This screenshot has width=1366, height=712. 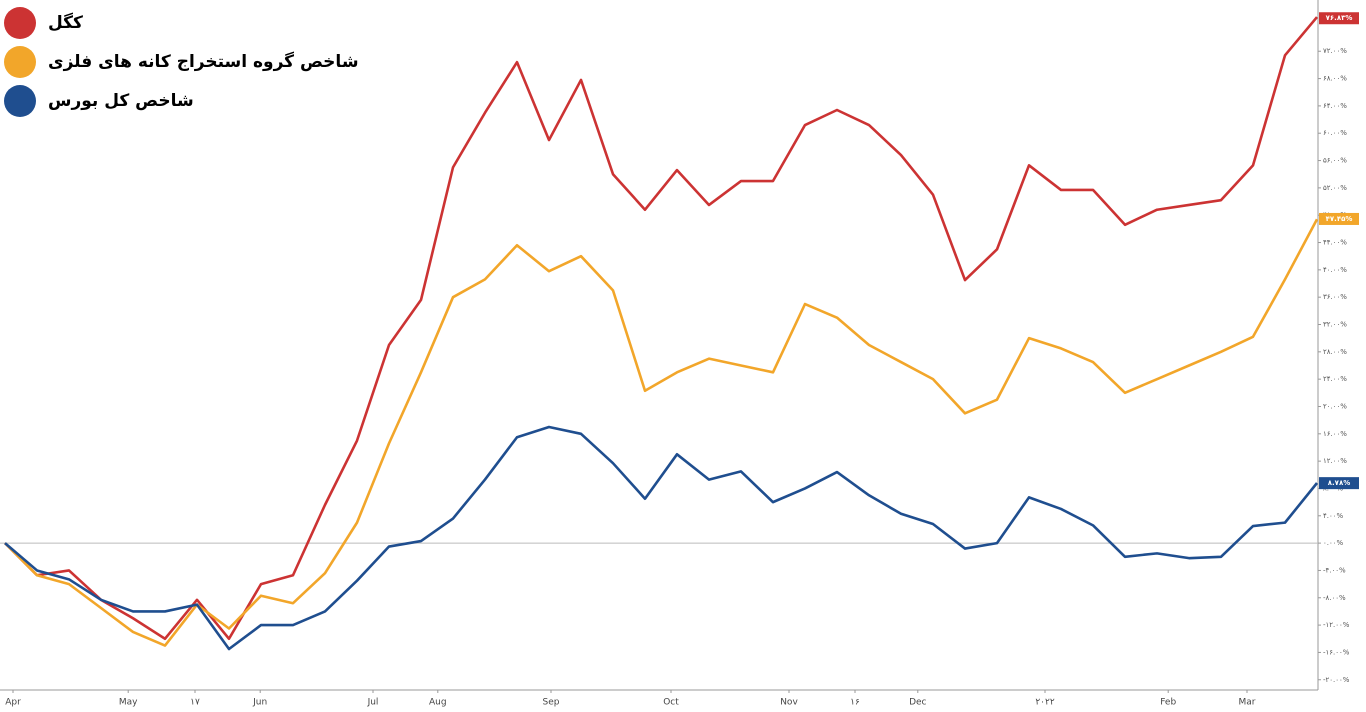 What do you see at coordinates (1247, 703) in the screenshot?
I see `x-tick-label: Mar` at bounding box center [1247, 703].